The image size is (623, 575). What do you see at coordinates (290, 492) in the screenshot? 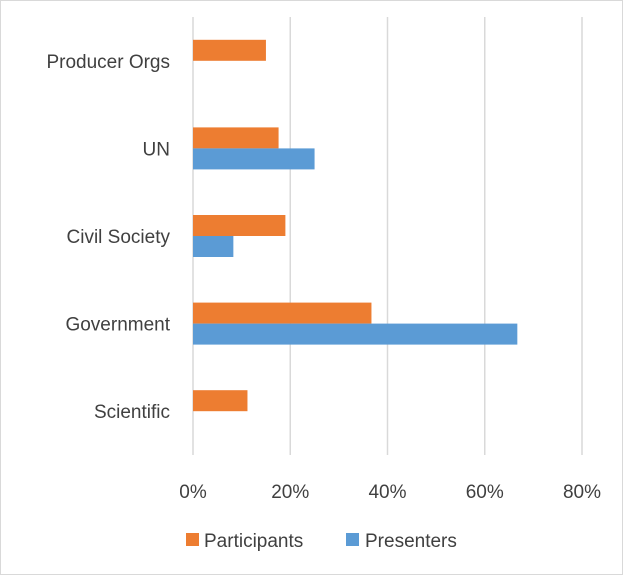
I see `x-tick-label-1: 20%` at bounding box center [290, 492].